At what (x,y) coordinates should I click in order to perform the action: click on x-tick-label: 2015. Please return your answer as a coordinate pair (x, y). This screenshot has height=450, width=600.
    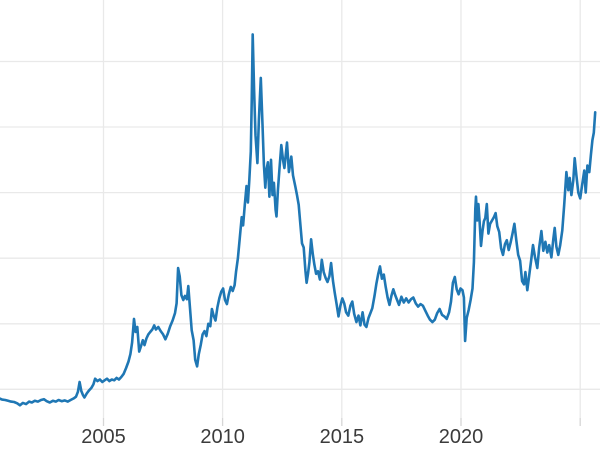
    Looking at the image, I should click on (342, 437).